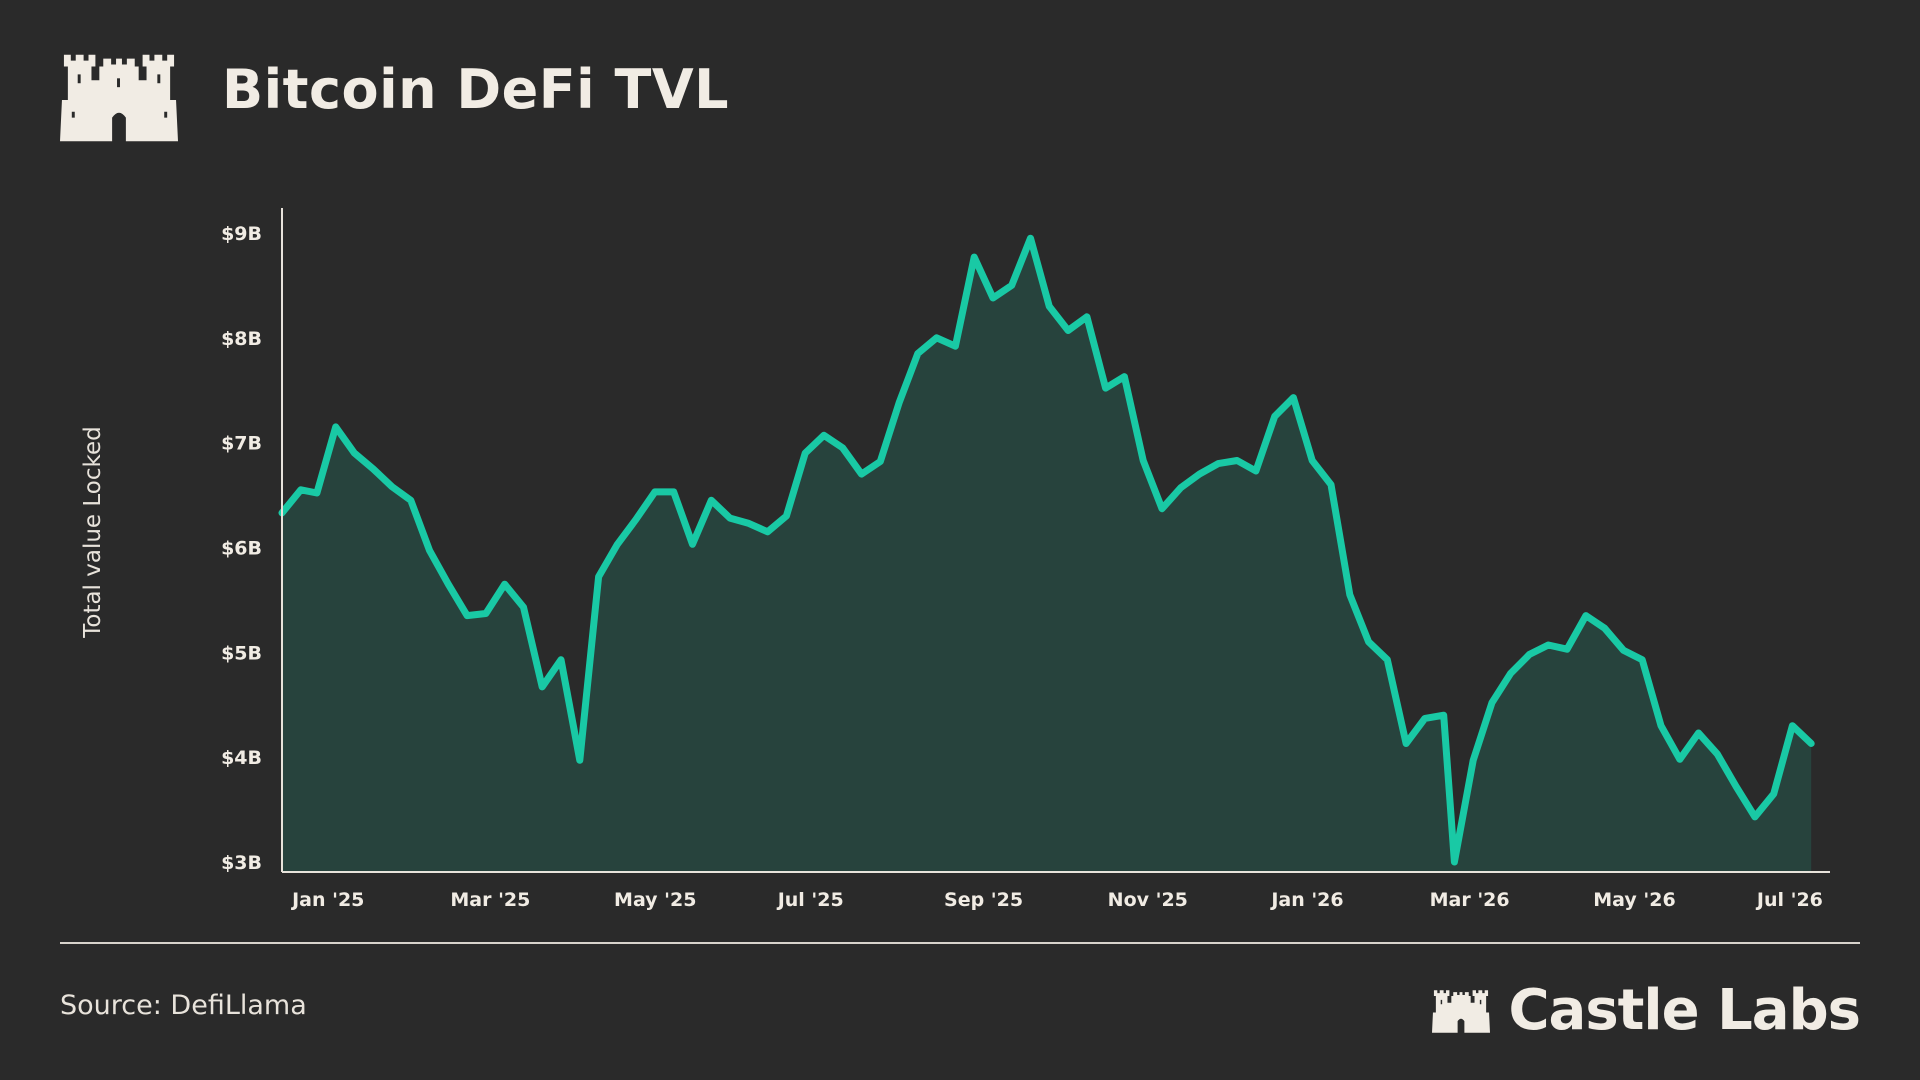  Describe the element at coordinates (241, 444) in the screenshot. I see `y-tick-label: $7B` at that location.